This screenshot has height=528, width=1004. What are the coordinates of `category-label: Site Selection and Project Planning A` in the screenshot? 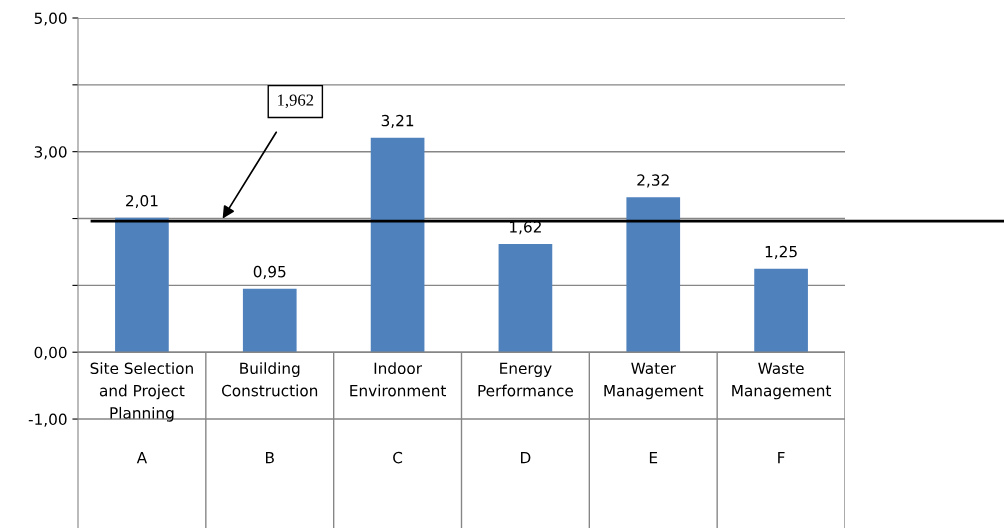 It's located at (141, 413).